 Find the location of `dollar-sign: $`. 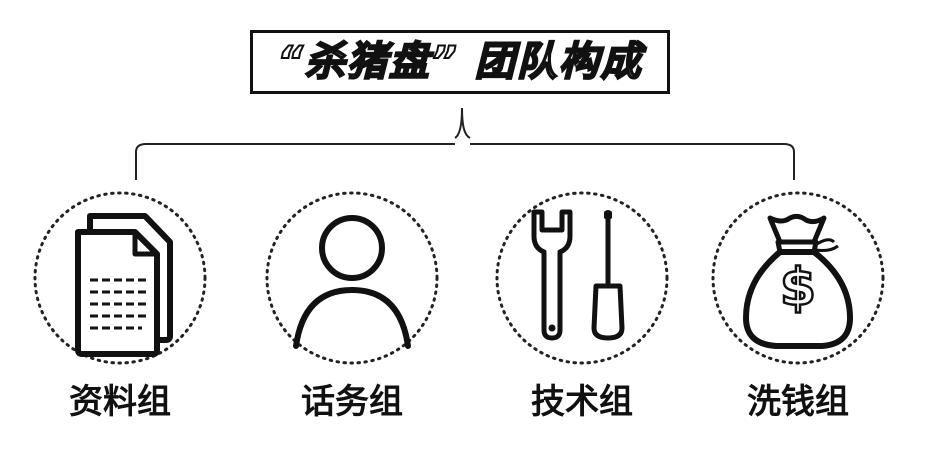

dollar-sign: $ is located at coordinates (798, 288).